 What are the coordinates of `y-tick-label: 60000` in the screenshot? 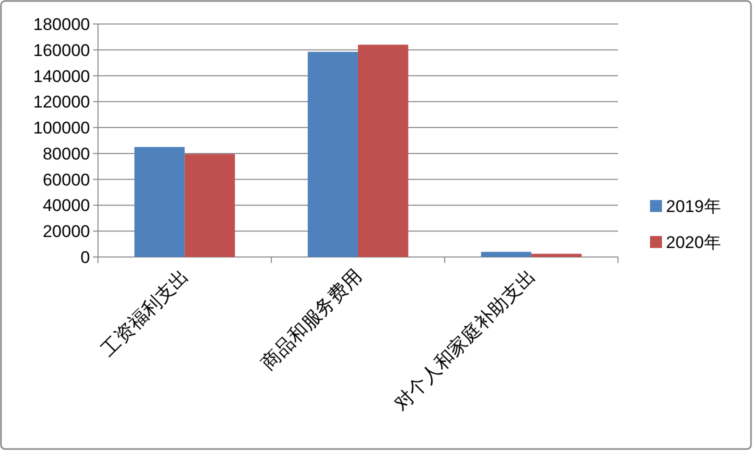 It's located at (66, 180).